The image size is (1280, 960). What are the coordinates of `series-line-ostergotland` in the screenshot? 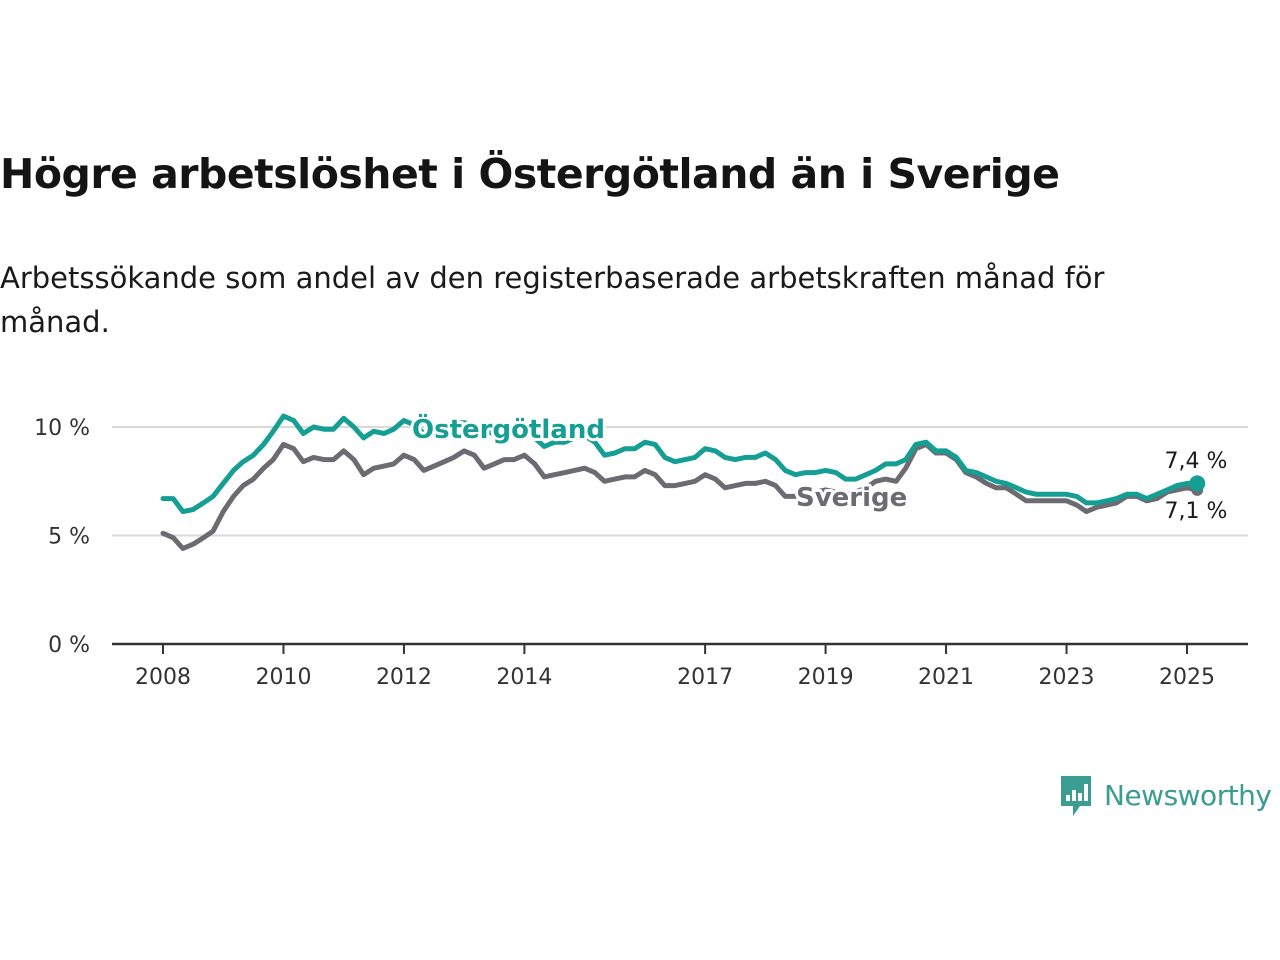 It's located at (680, 464).